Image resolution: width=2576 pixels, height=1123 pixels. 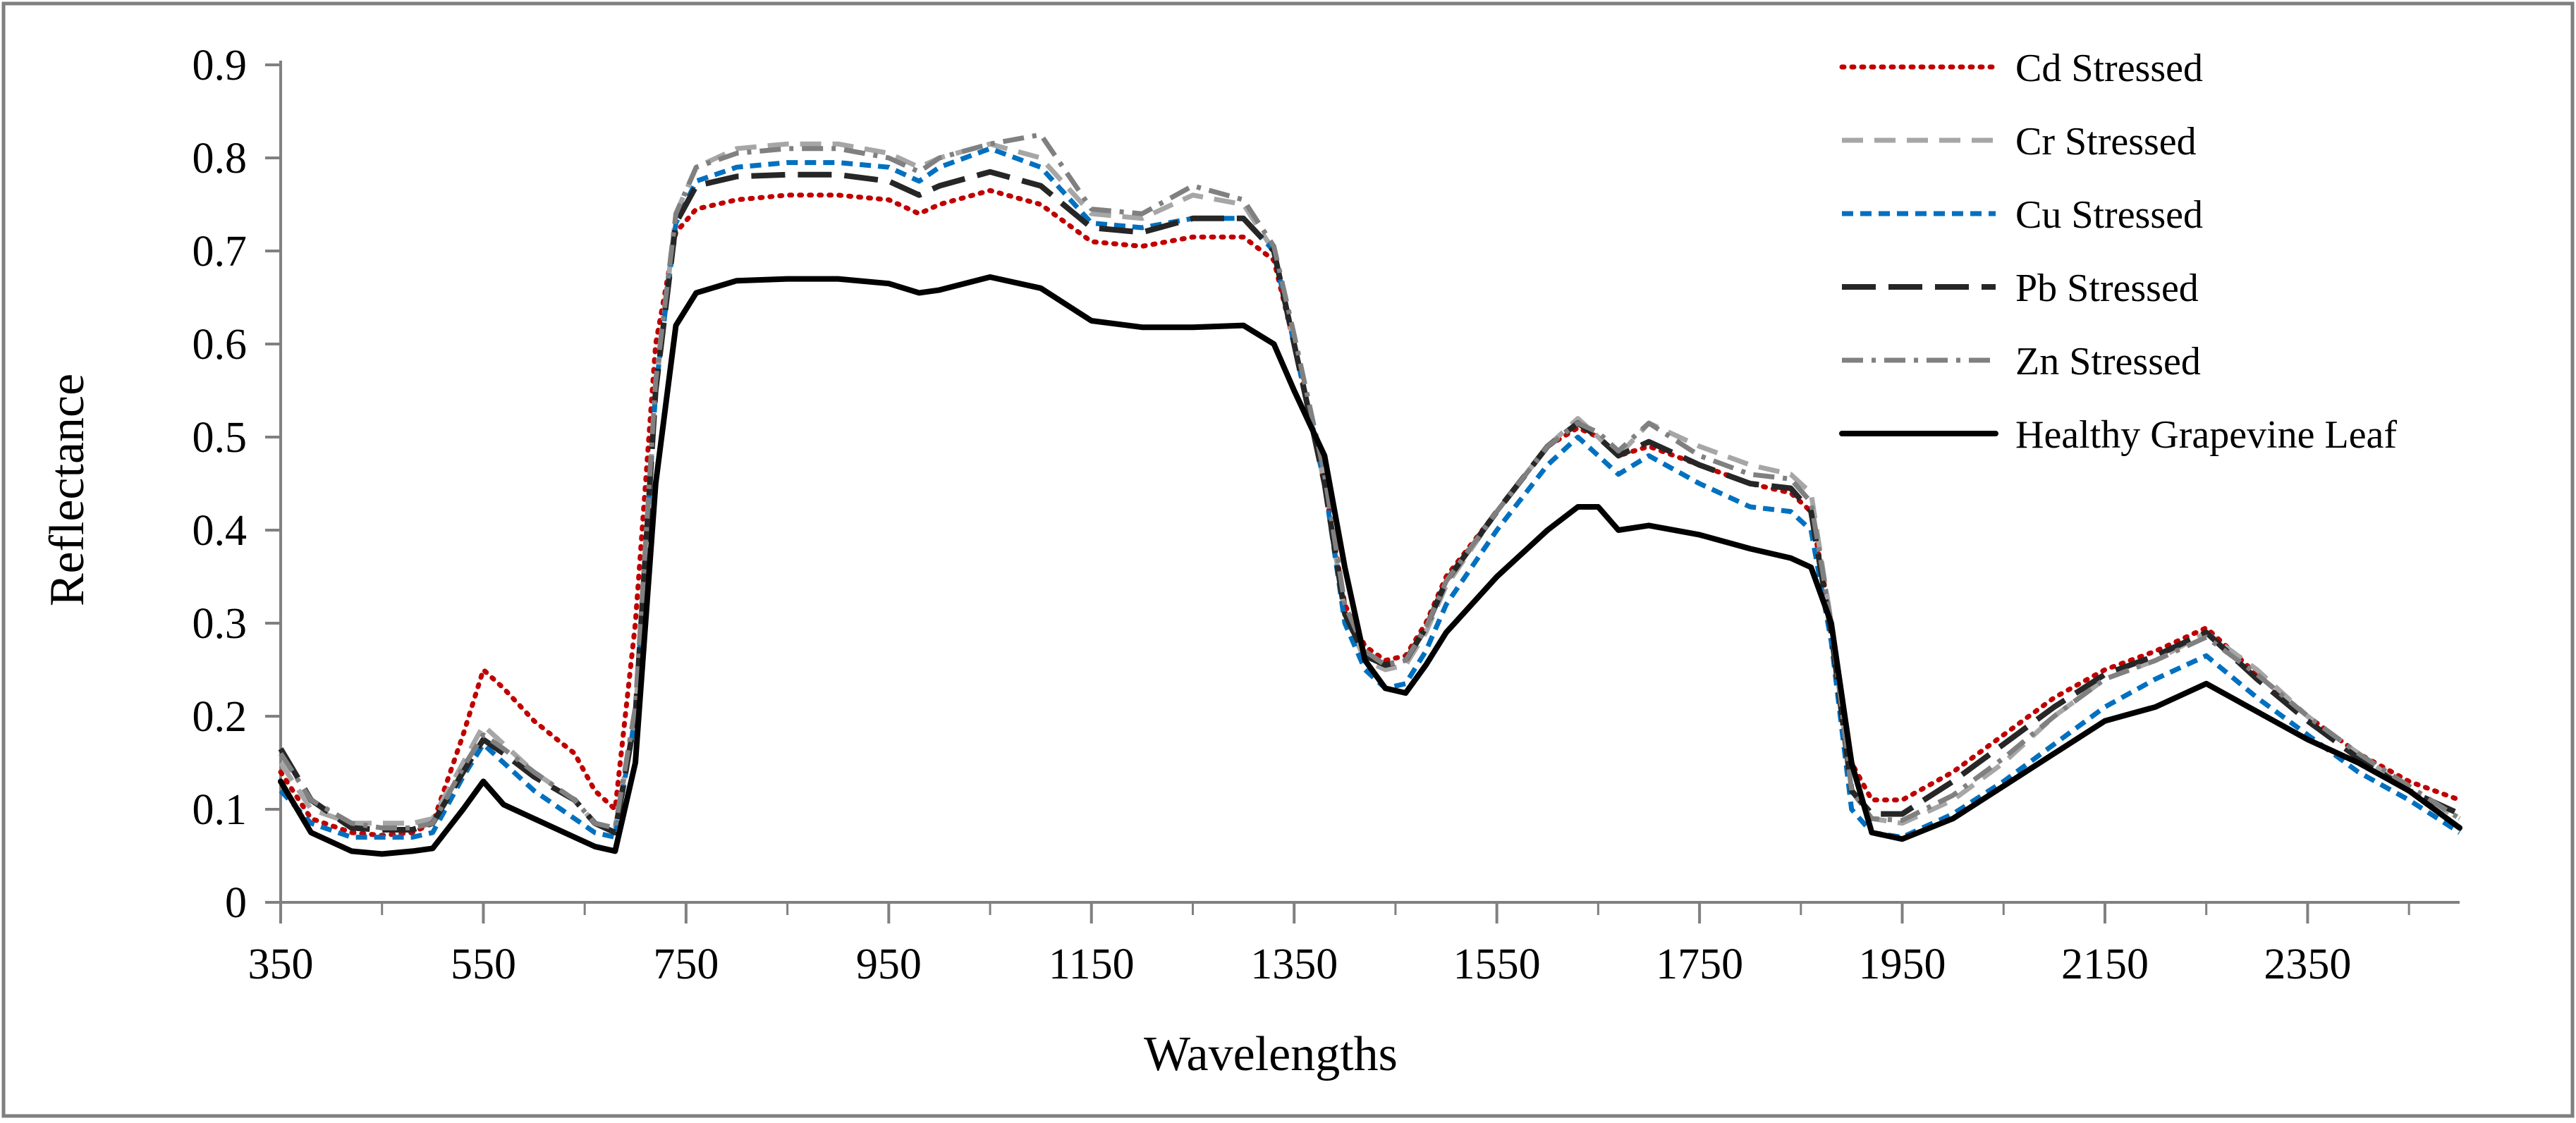 I want to click on x-tick-label: 1350, so click(x=1294, y=964).